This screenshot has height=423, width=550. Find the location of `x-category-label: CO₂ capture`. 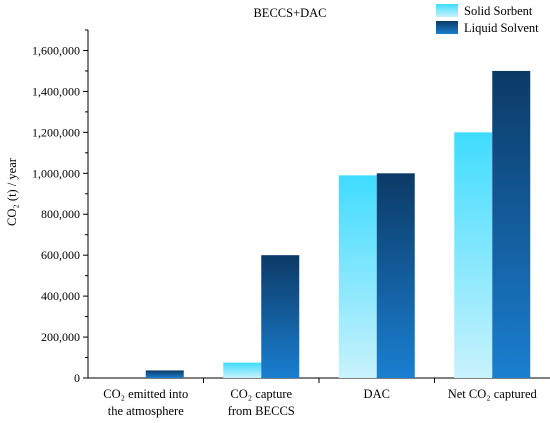

x-category-label: CO₂ capture is located at coordinates (261, 394).